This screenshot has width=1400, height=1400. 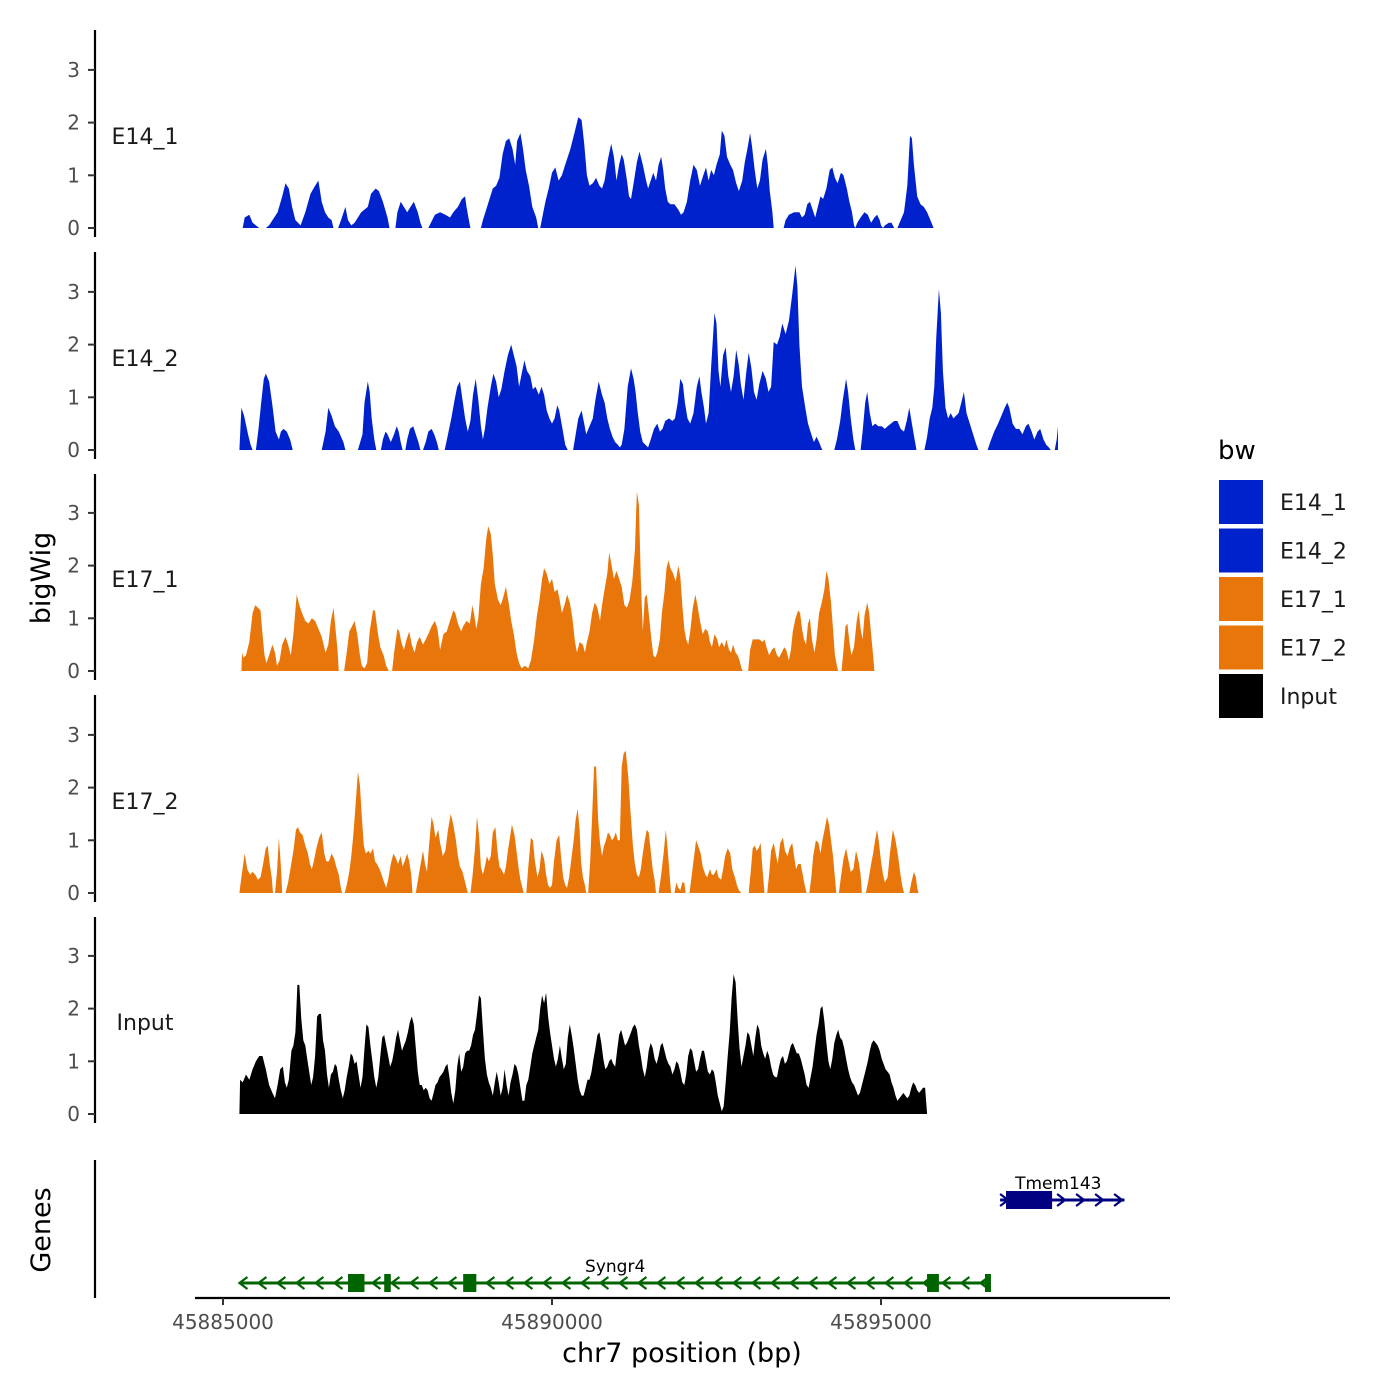 I want to click on gene-Syngr4: Syngr4, so click(x=614, y=1274).